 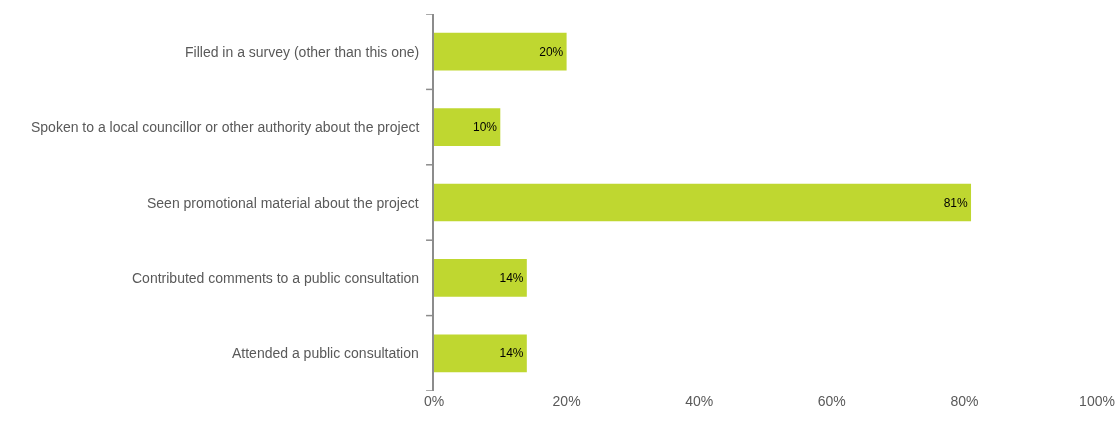 I want to click on x-tick-label: 20%, so click(x=566, y=401).